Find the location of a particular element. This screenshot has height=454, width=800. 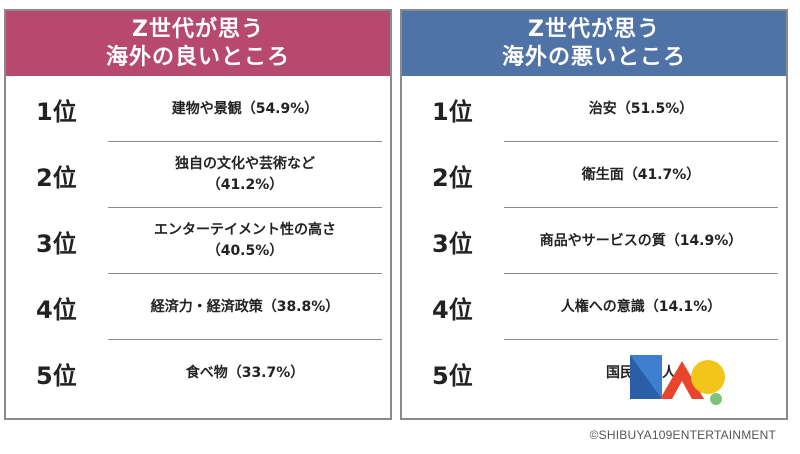

ranking-item: 衛生面（41.7%） is located at coordinates (641, 175).